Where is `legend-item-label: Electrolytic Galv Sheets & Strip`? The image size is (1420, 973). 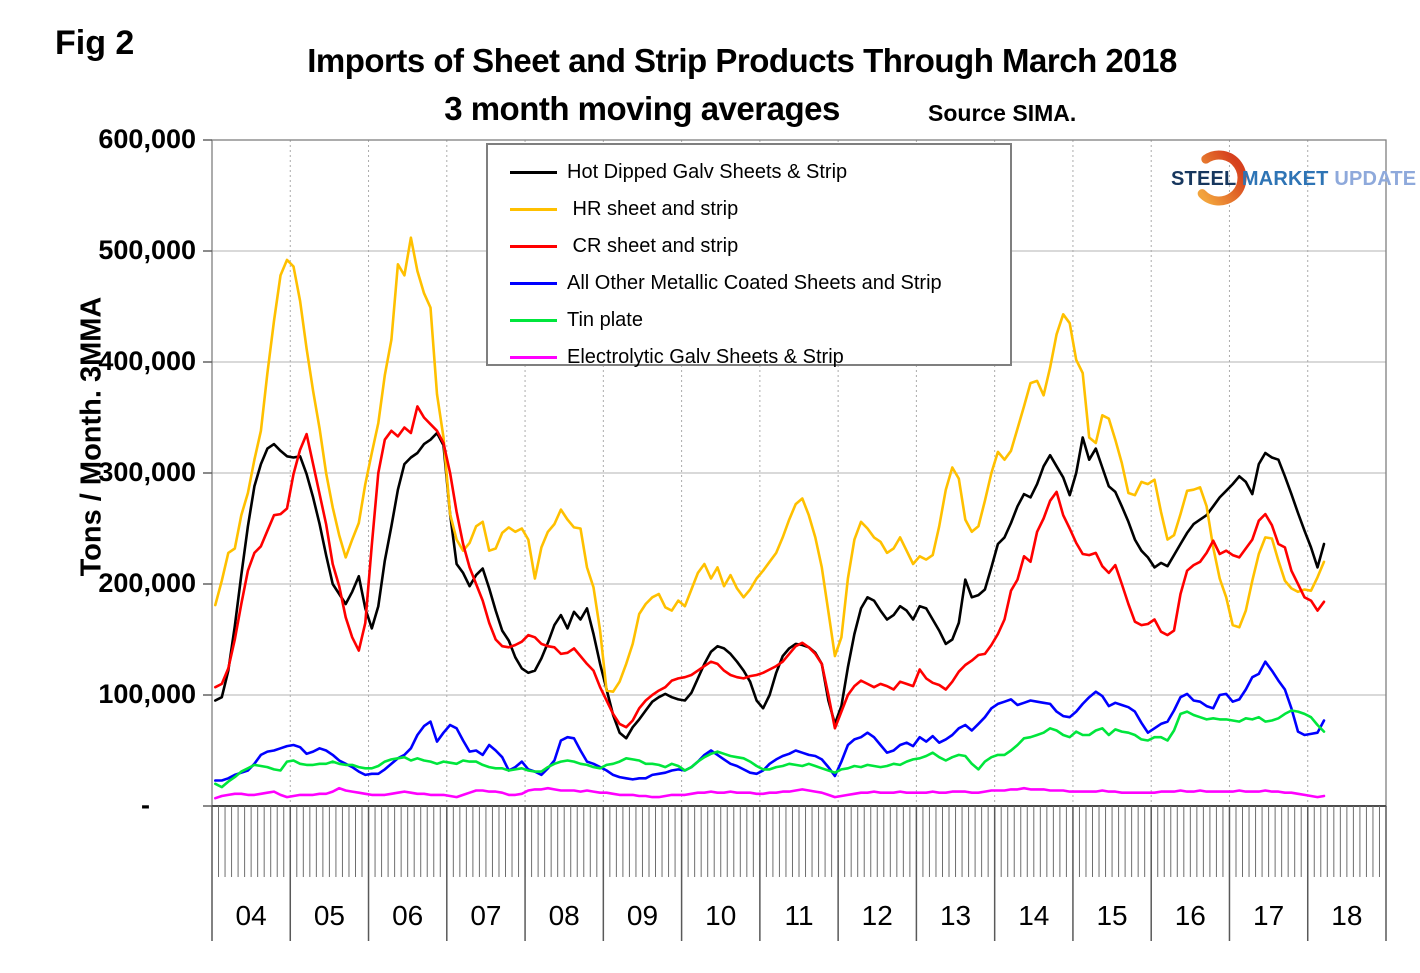
legend-item-label: Electrolytic Galv Sheets & Strip is located at coordinates (705, 357).